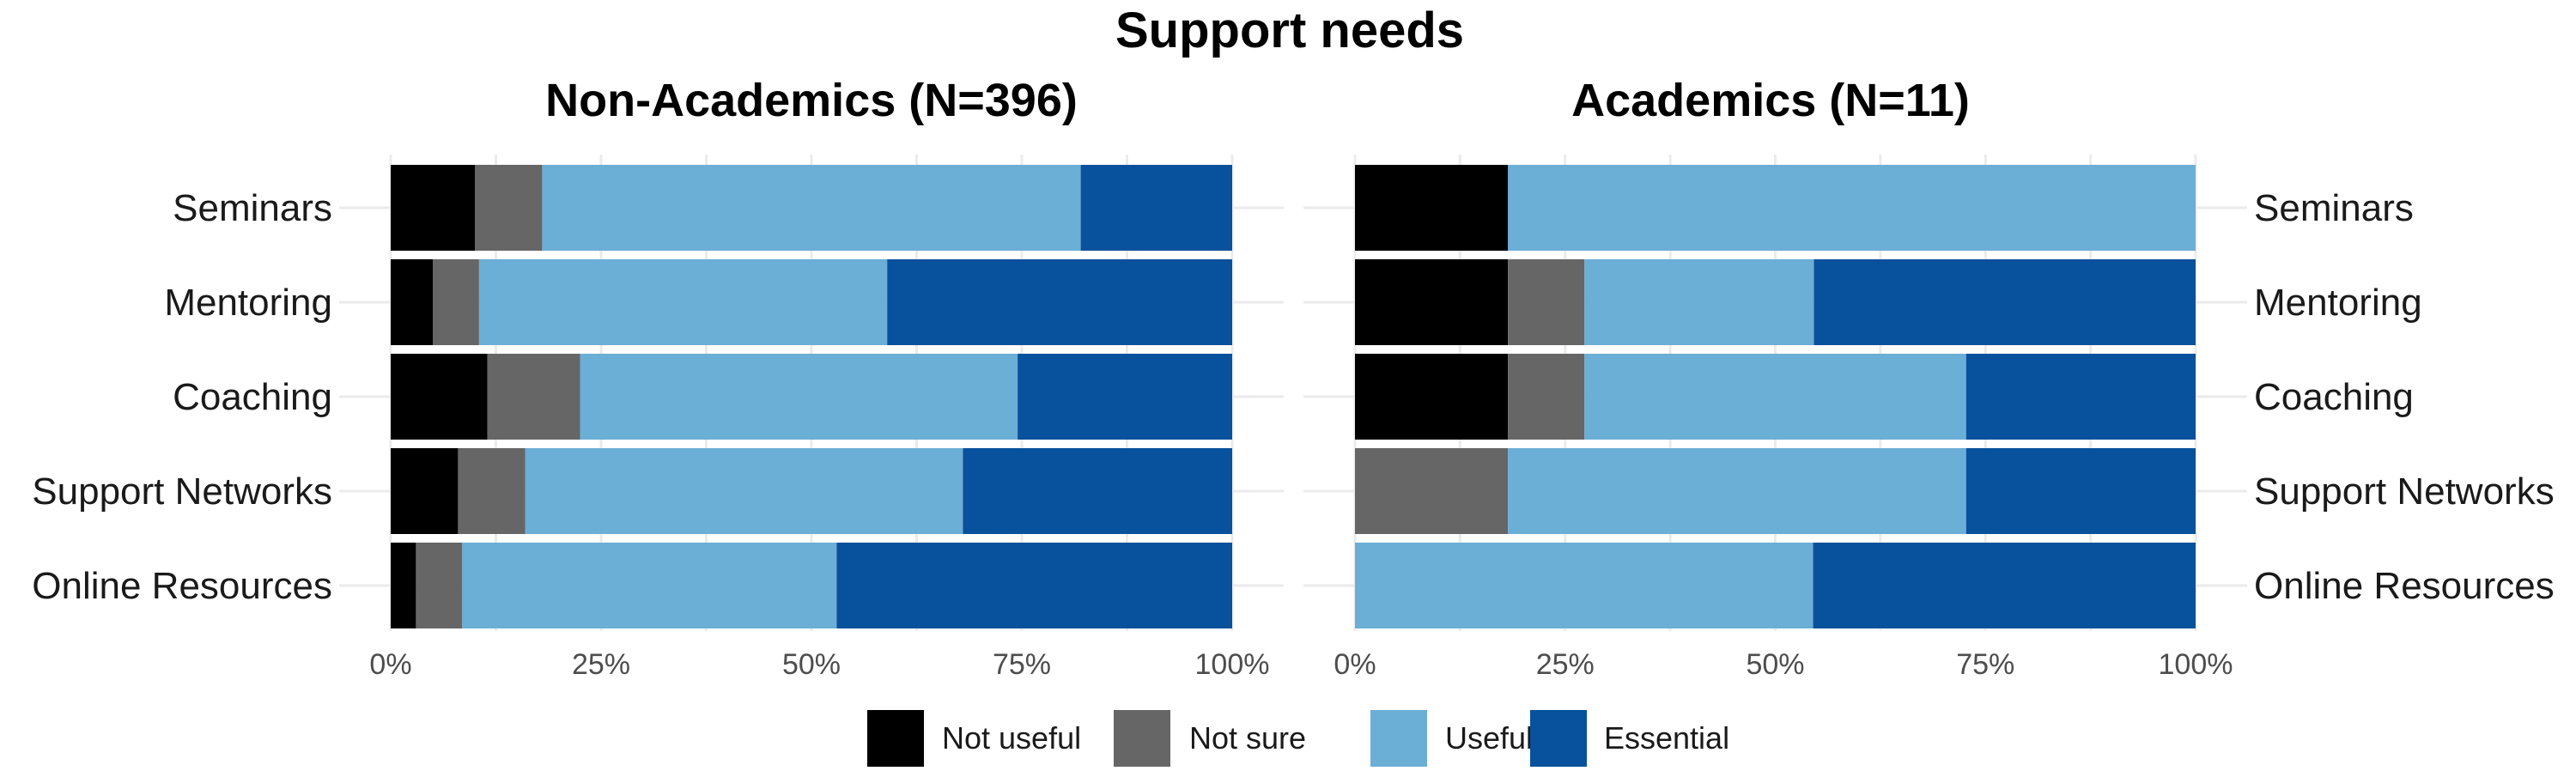 Image resolution: width=2576 pixels, height=777 pixels. Describe the element at coordinates (1565, 664) in the screenshot. I see `x-tick-label-academics: 25%` at that location.